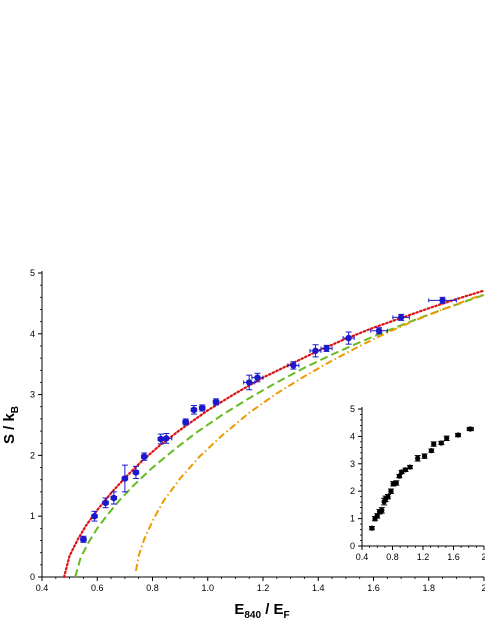 This screenshot has width=485, height=627. I want to click on main-x-tick-label: 1.2, so click(263, 588).